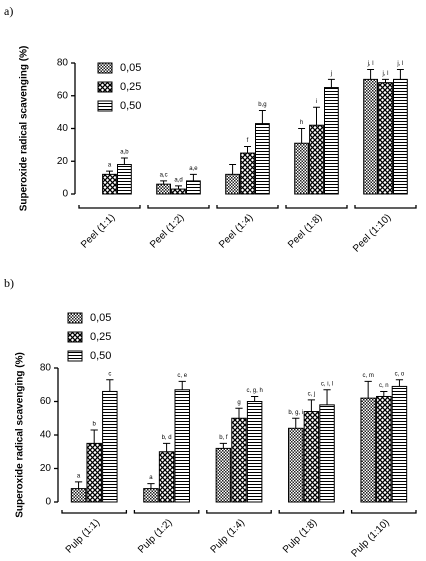 Image resolution: width=426 pixels, height=561 pixels. I want to click on significance-letter: j, so click(331, 74).